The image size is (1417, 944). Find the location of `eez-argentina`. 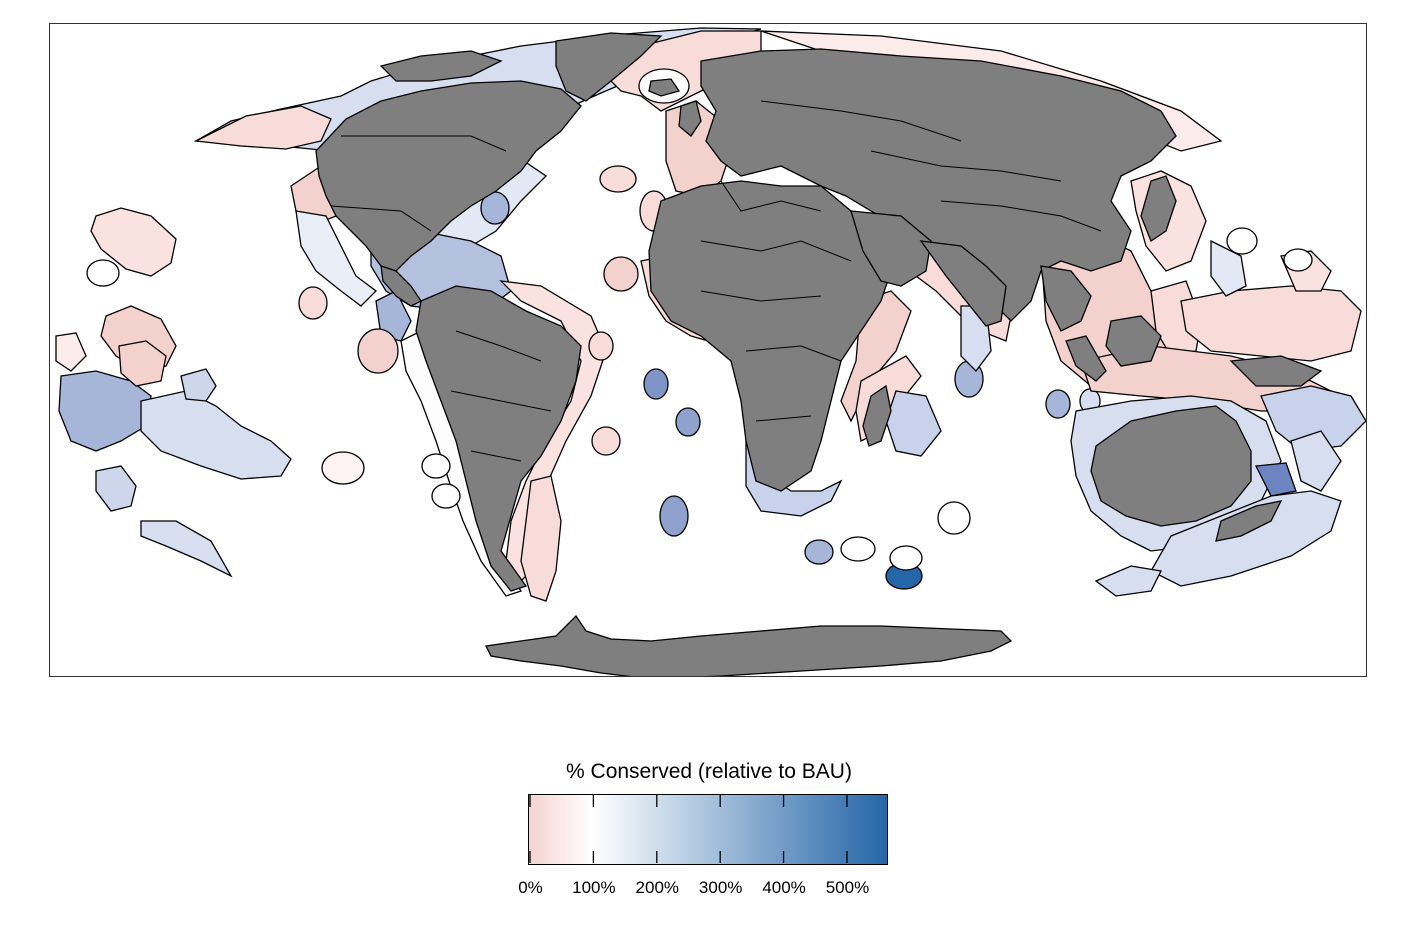

eez-argentina is located at coordinates (541, 538).